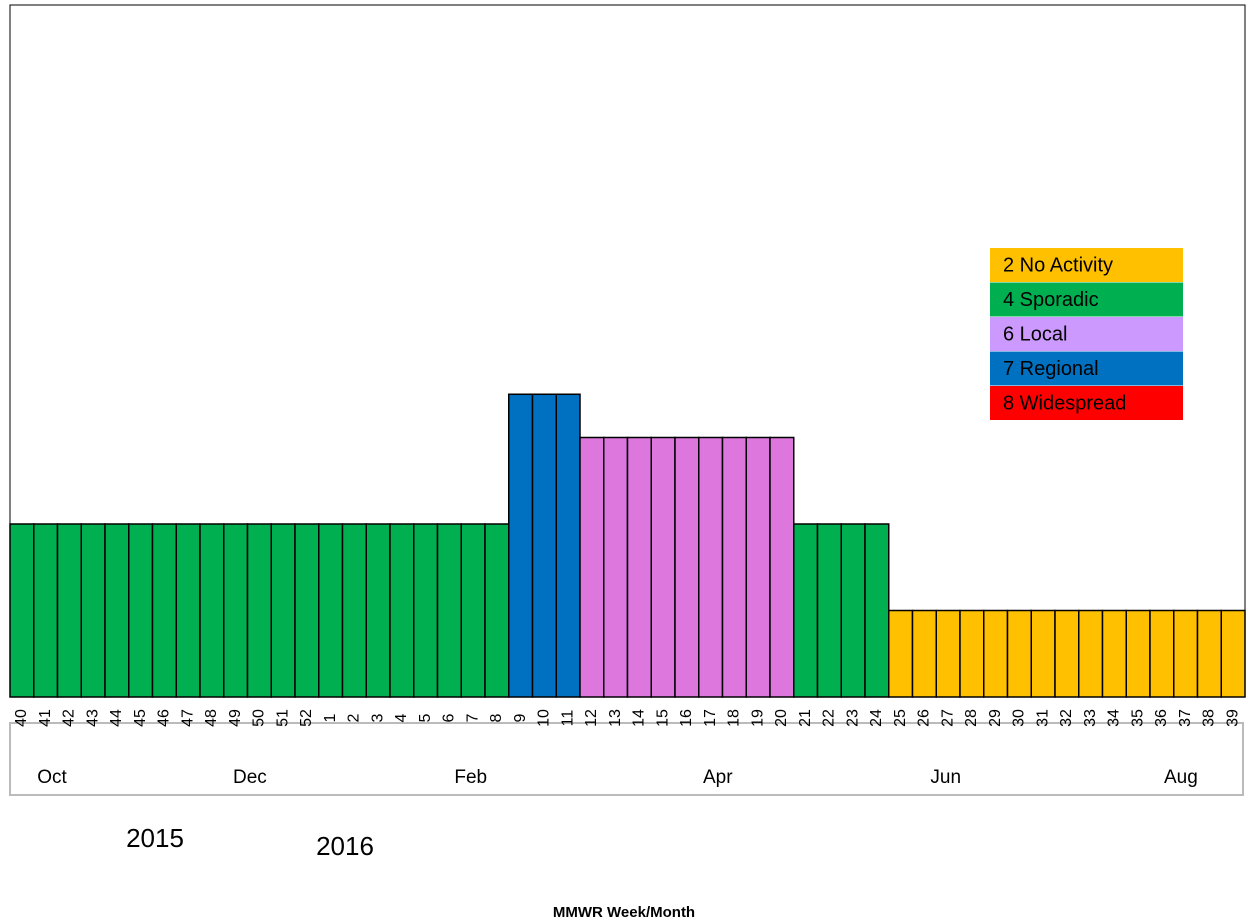 The width and height of the screenshot is (1248, 924). I want to click on x-tick-label: 33, so click(1090, 718).